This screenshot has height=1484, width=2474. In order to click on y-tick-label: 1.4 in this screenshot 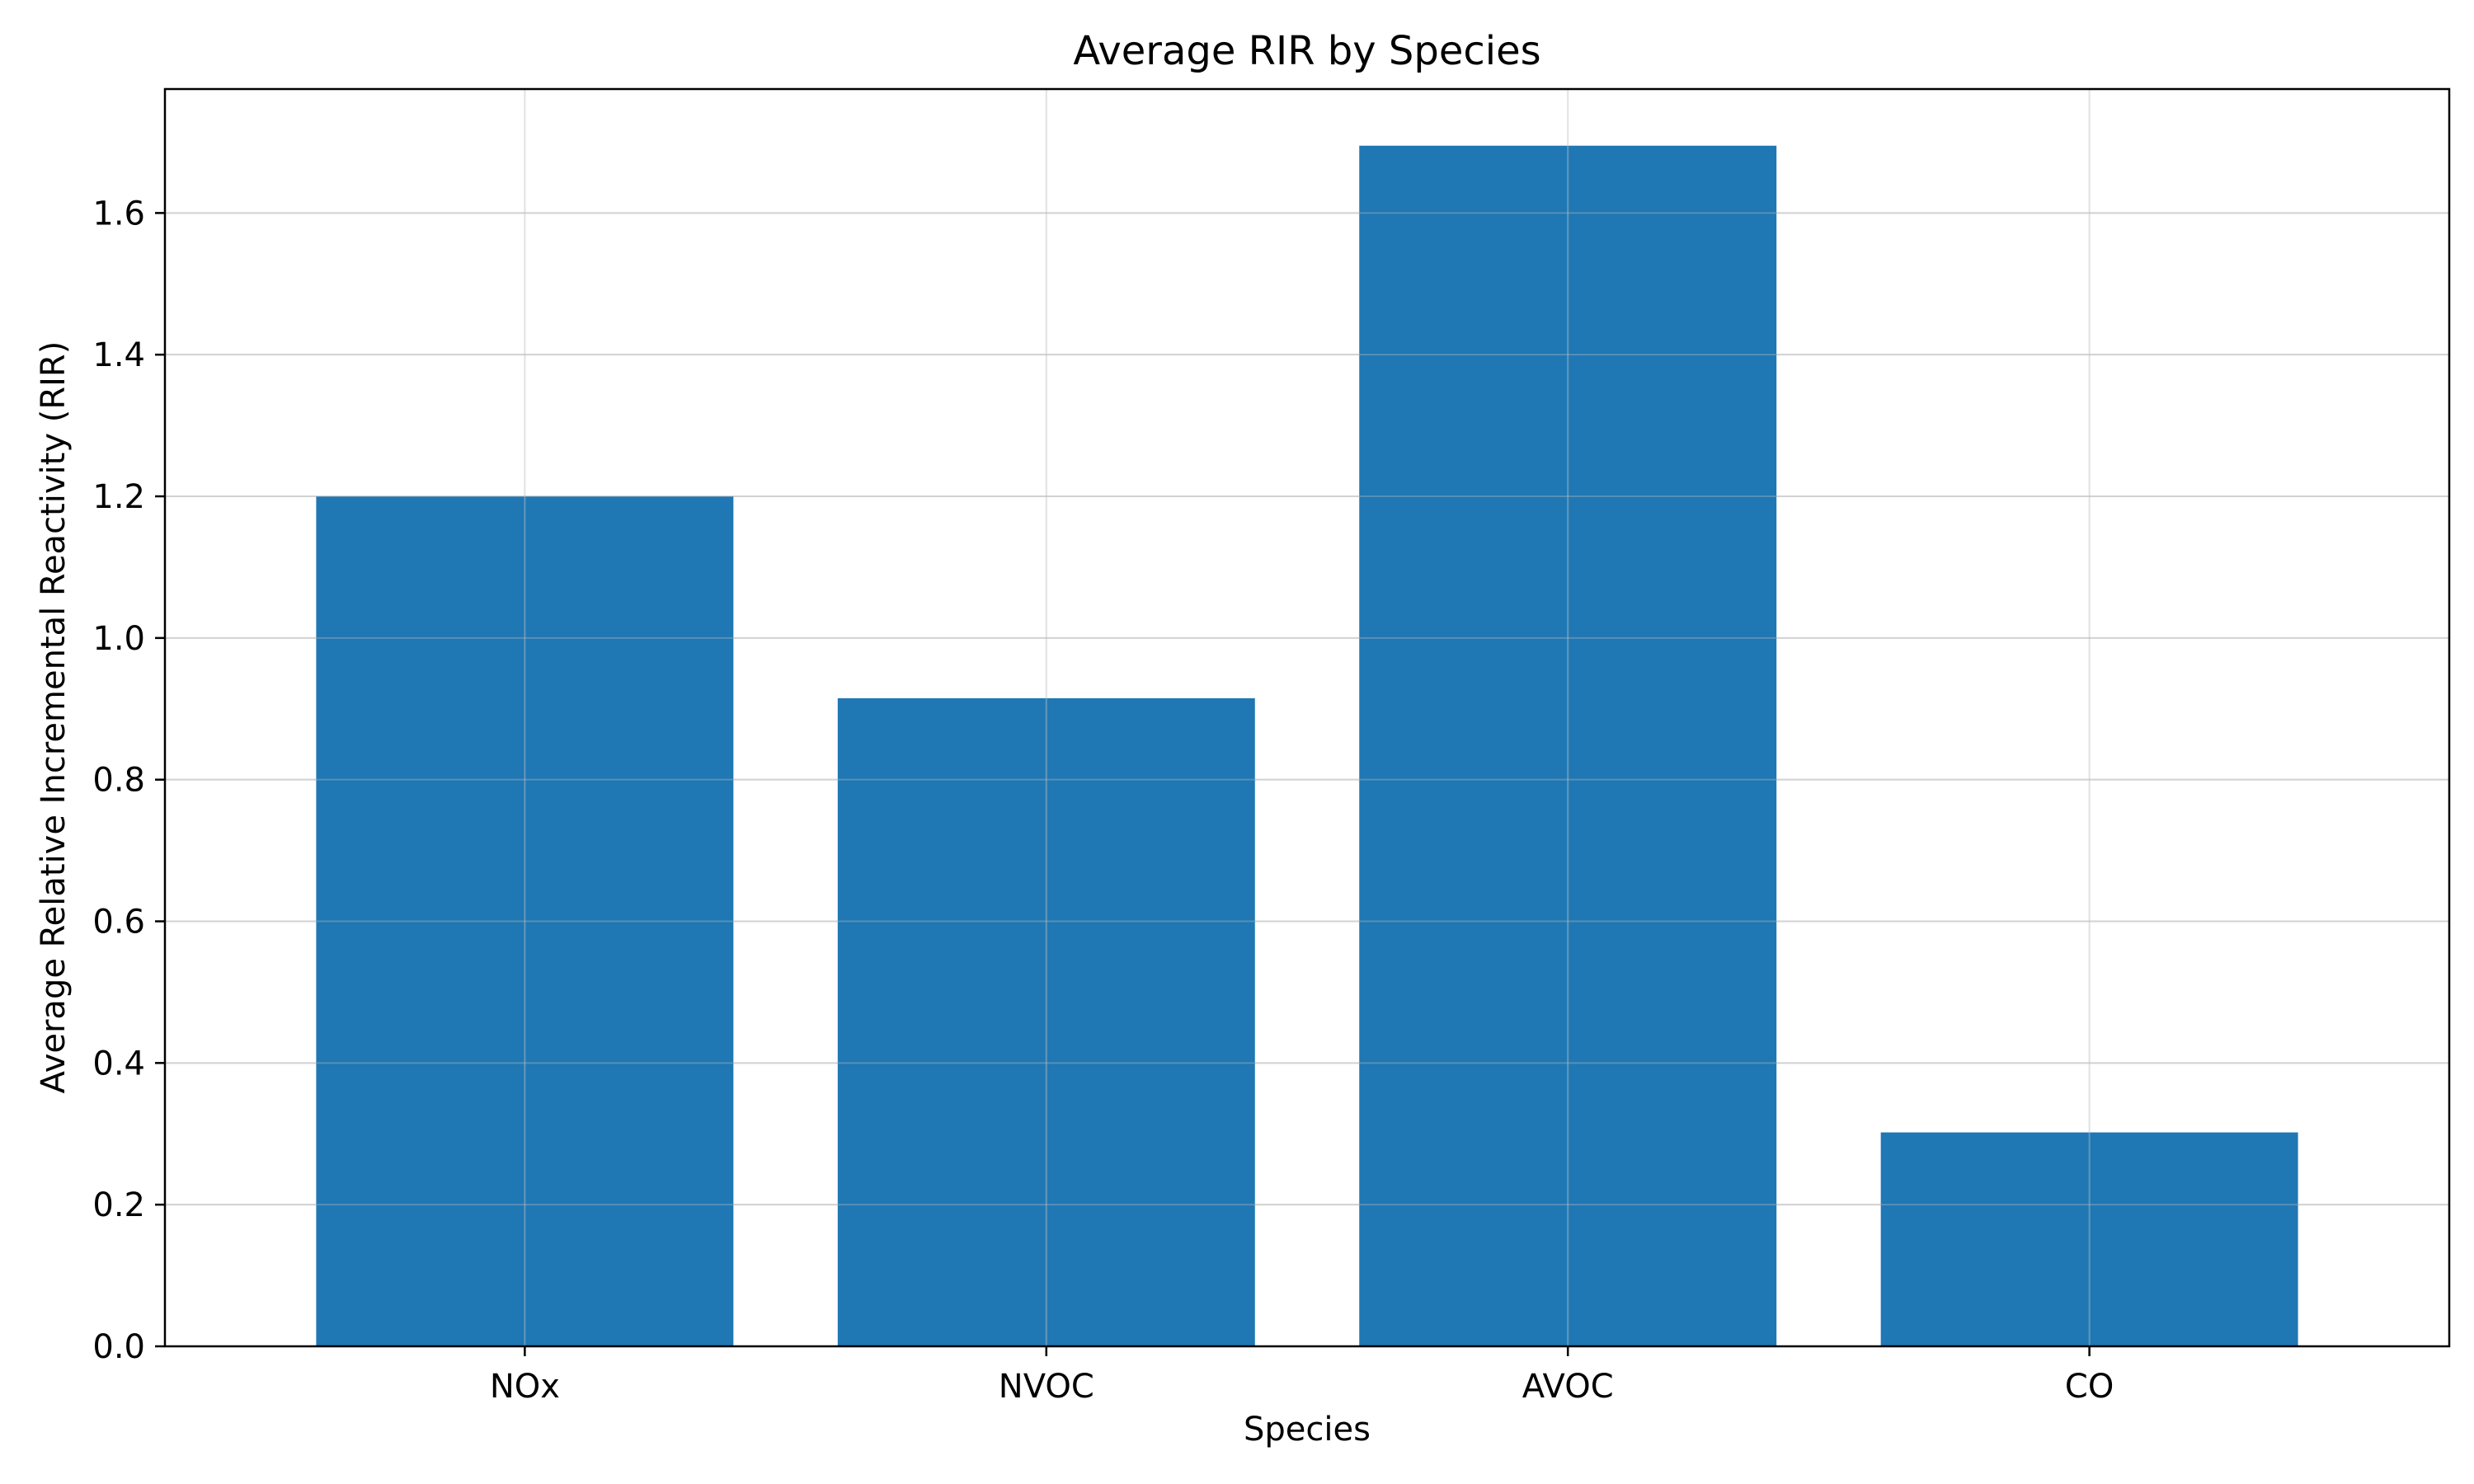, I will do `click(118, 355)`.